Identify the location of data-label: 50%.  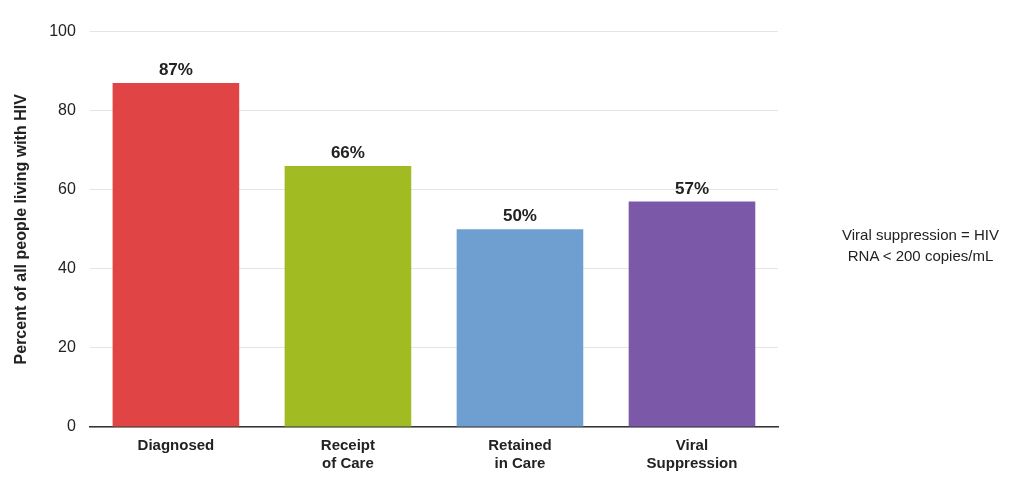
(519, 216).